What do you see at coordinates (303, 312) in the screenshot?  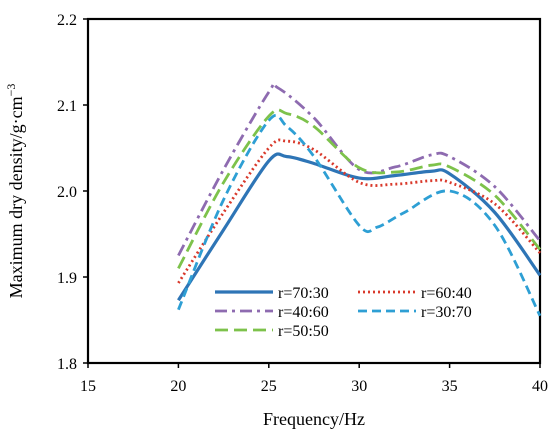 I see `legend-label: r=40:60` at bounding box center [303, 312].